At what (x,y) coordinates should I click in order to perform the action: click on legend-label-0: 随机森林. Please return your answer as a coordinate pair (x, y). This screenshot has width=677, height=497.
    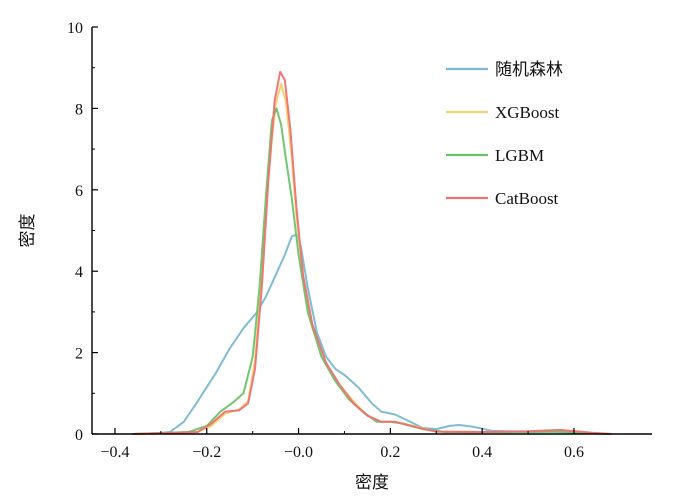
    Looking at the image, I should click on (529, 69).